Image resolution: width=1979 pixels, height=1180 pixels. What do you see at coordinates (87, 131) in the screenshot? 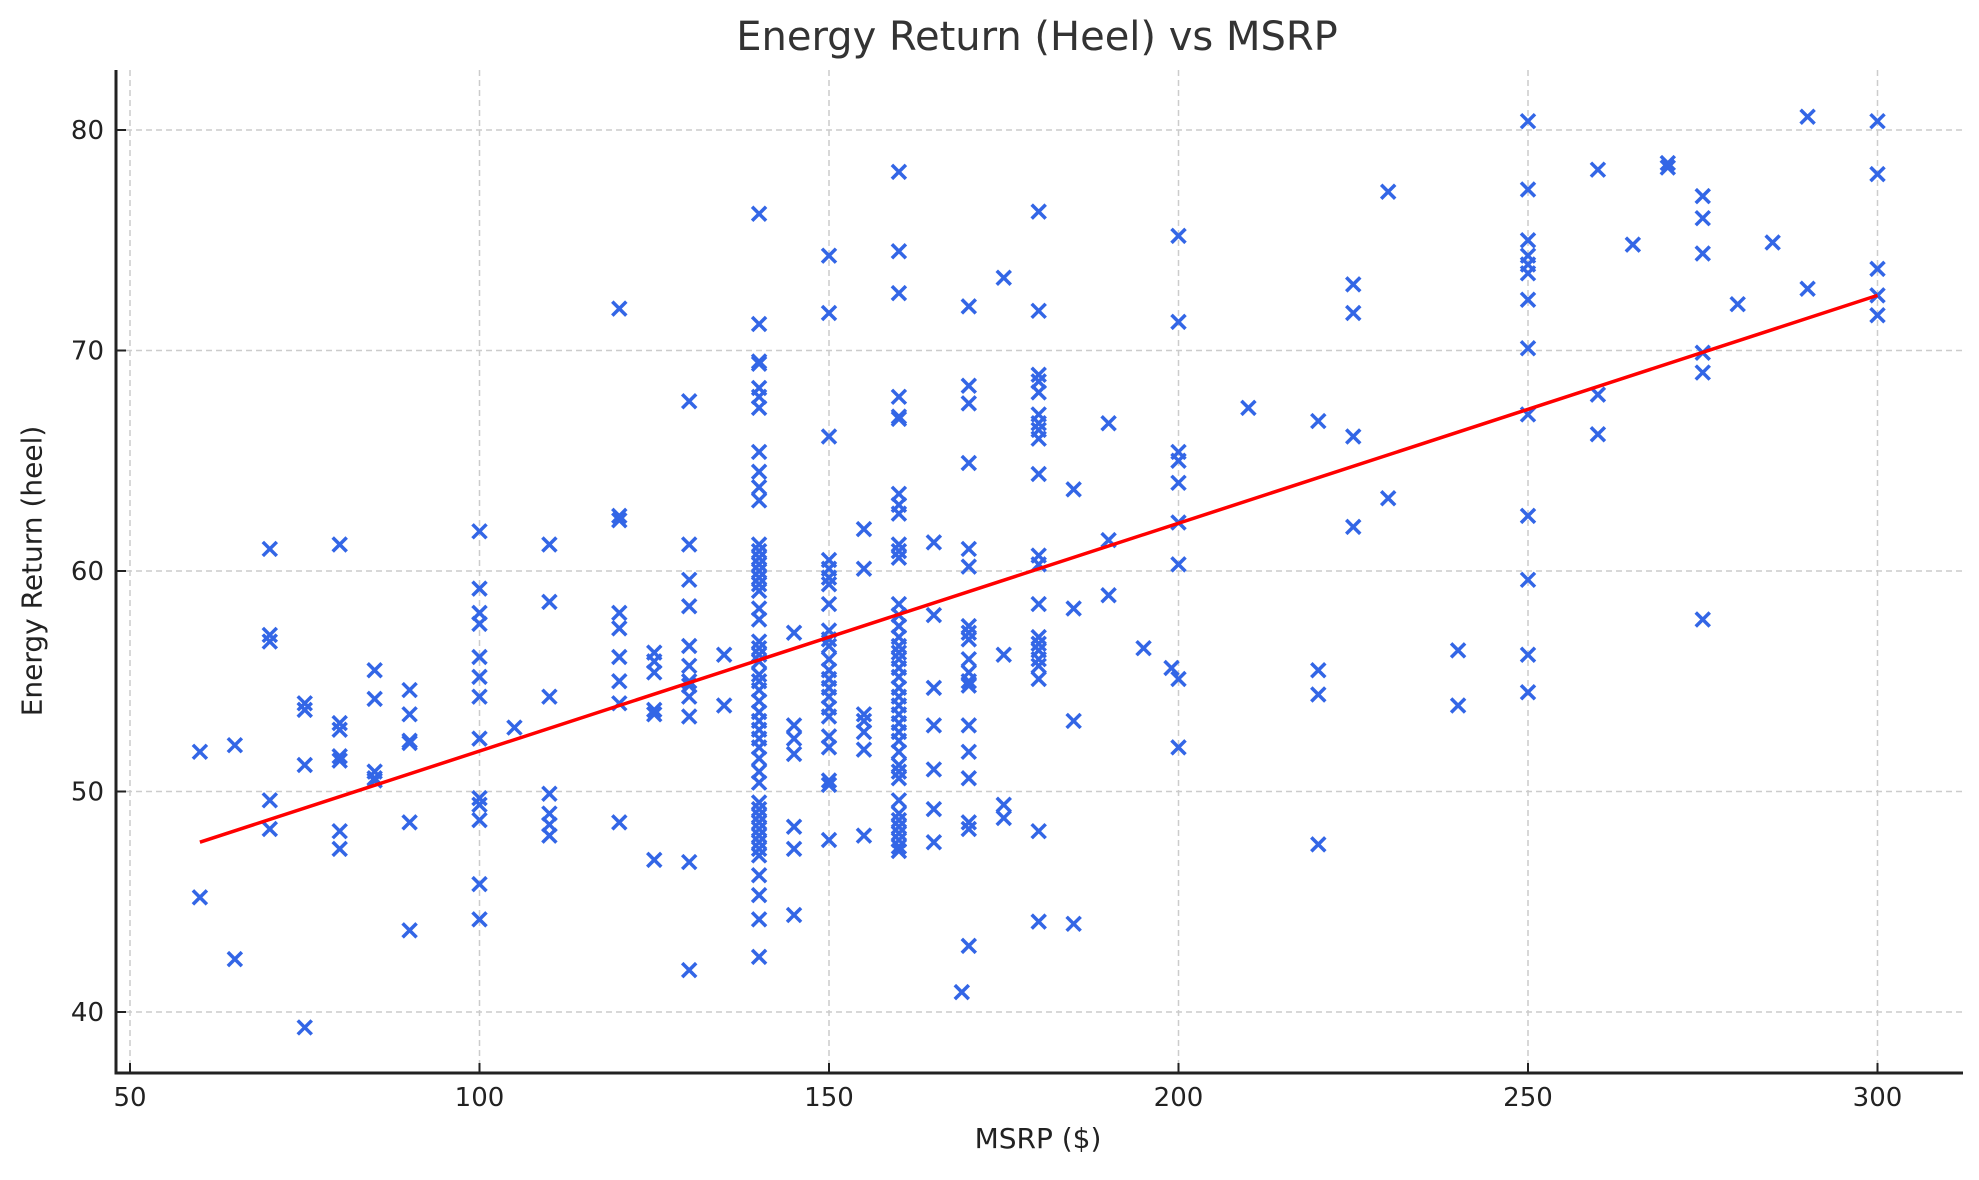
I see `y-tick-label: 80` at bounding box center [87, 131].